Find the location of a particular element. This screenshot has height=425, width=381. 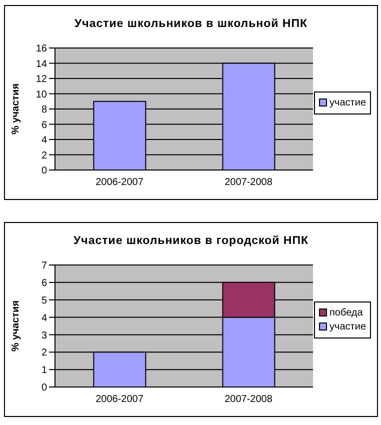

y-tick-label: 8 is located at coordinates (44, 110).